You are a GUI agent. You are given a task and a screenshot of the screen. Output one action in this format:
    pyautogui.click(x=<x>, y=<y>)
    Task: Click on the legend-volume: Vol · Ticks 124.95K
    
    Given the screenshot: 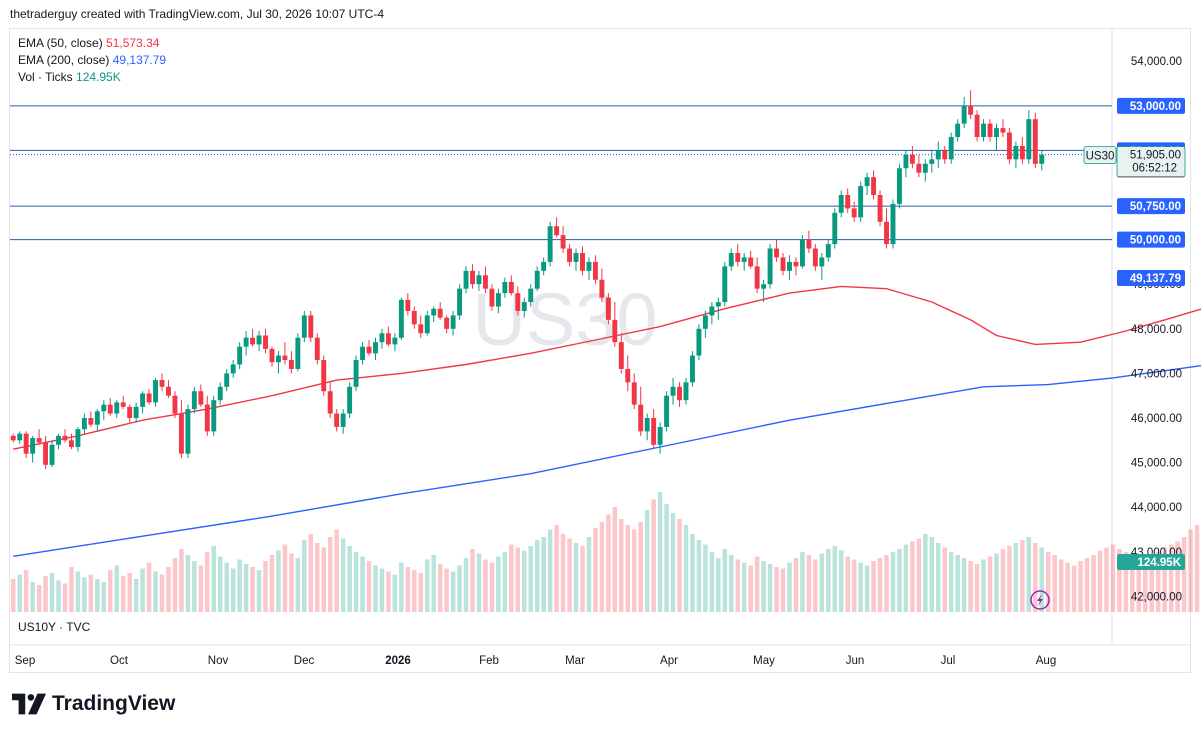 What is the action you would take?
    pyautogui.click(x=92, y=77)
    